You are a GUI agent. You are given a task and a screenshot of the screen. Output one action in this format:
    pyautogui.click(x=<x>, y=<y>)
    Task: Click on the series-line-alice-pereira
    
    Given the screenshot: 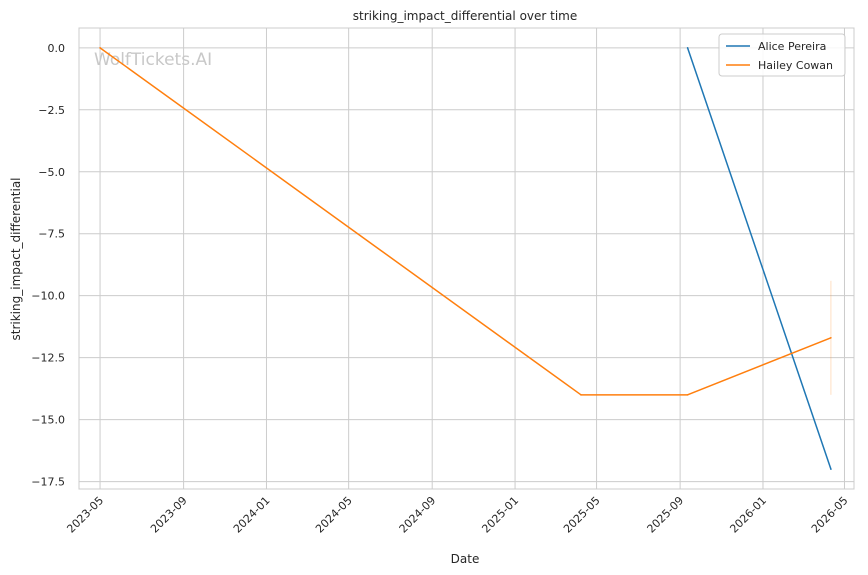 What is the action you would take?
    pyautogui.click(x=759, y=258)
    